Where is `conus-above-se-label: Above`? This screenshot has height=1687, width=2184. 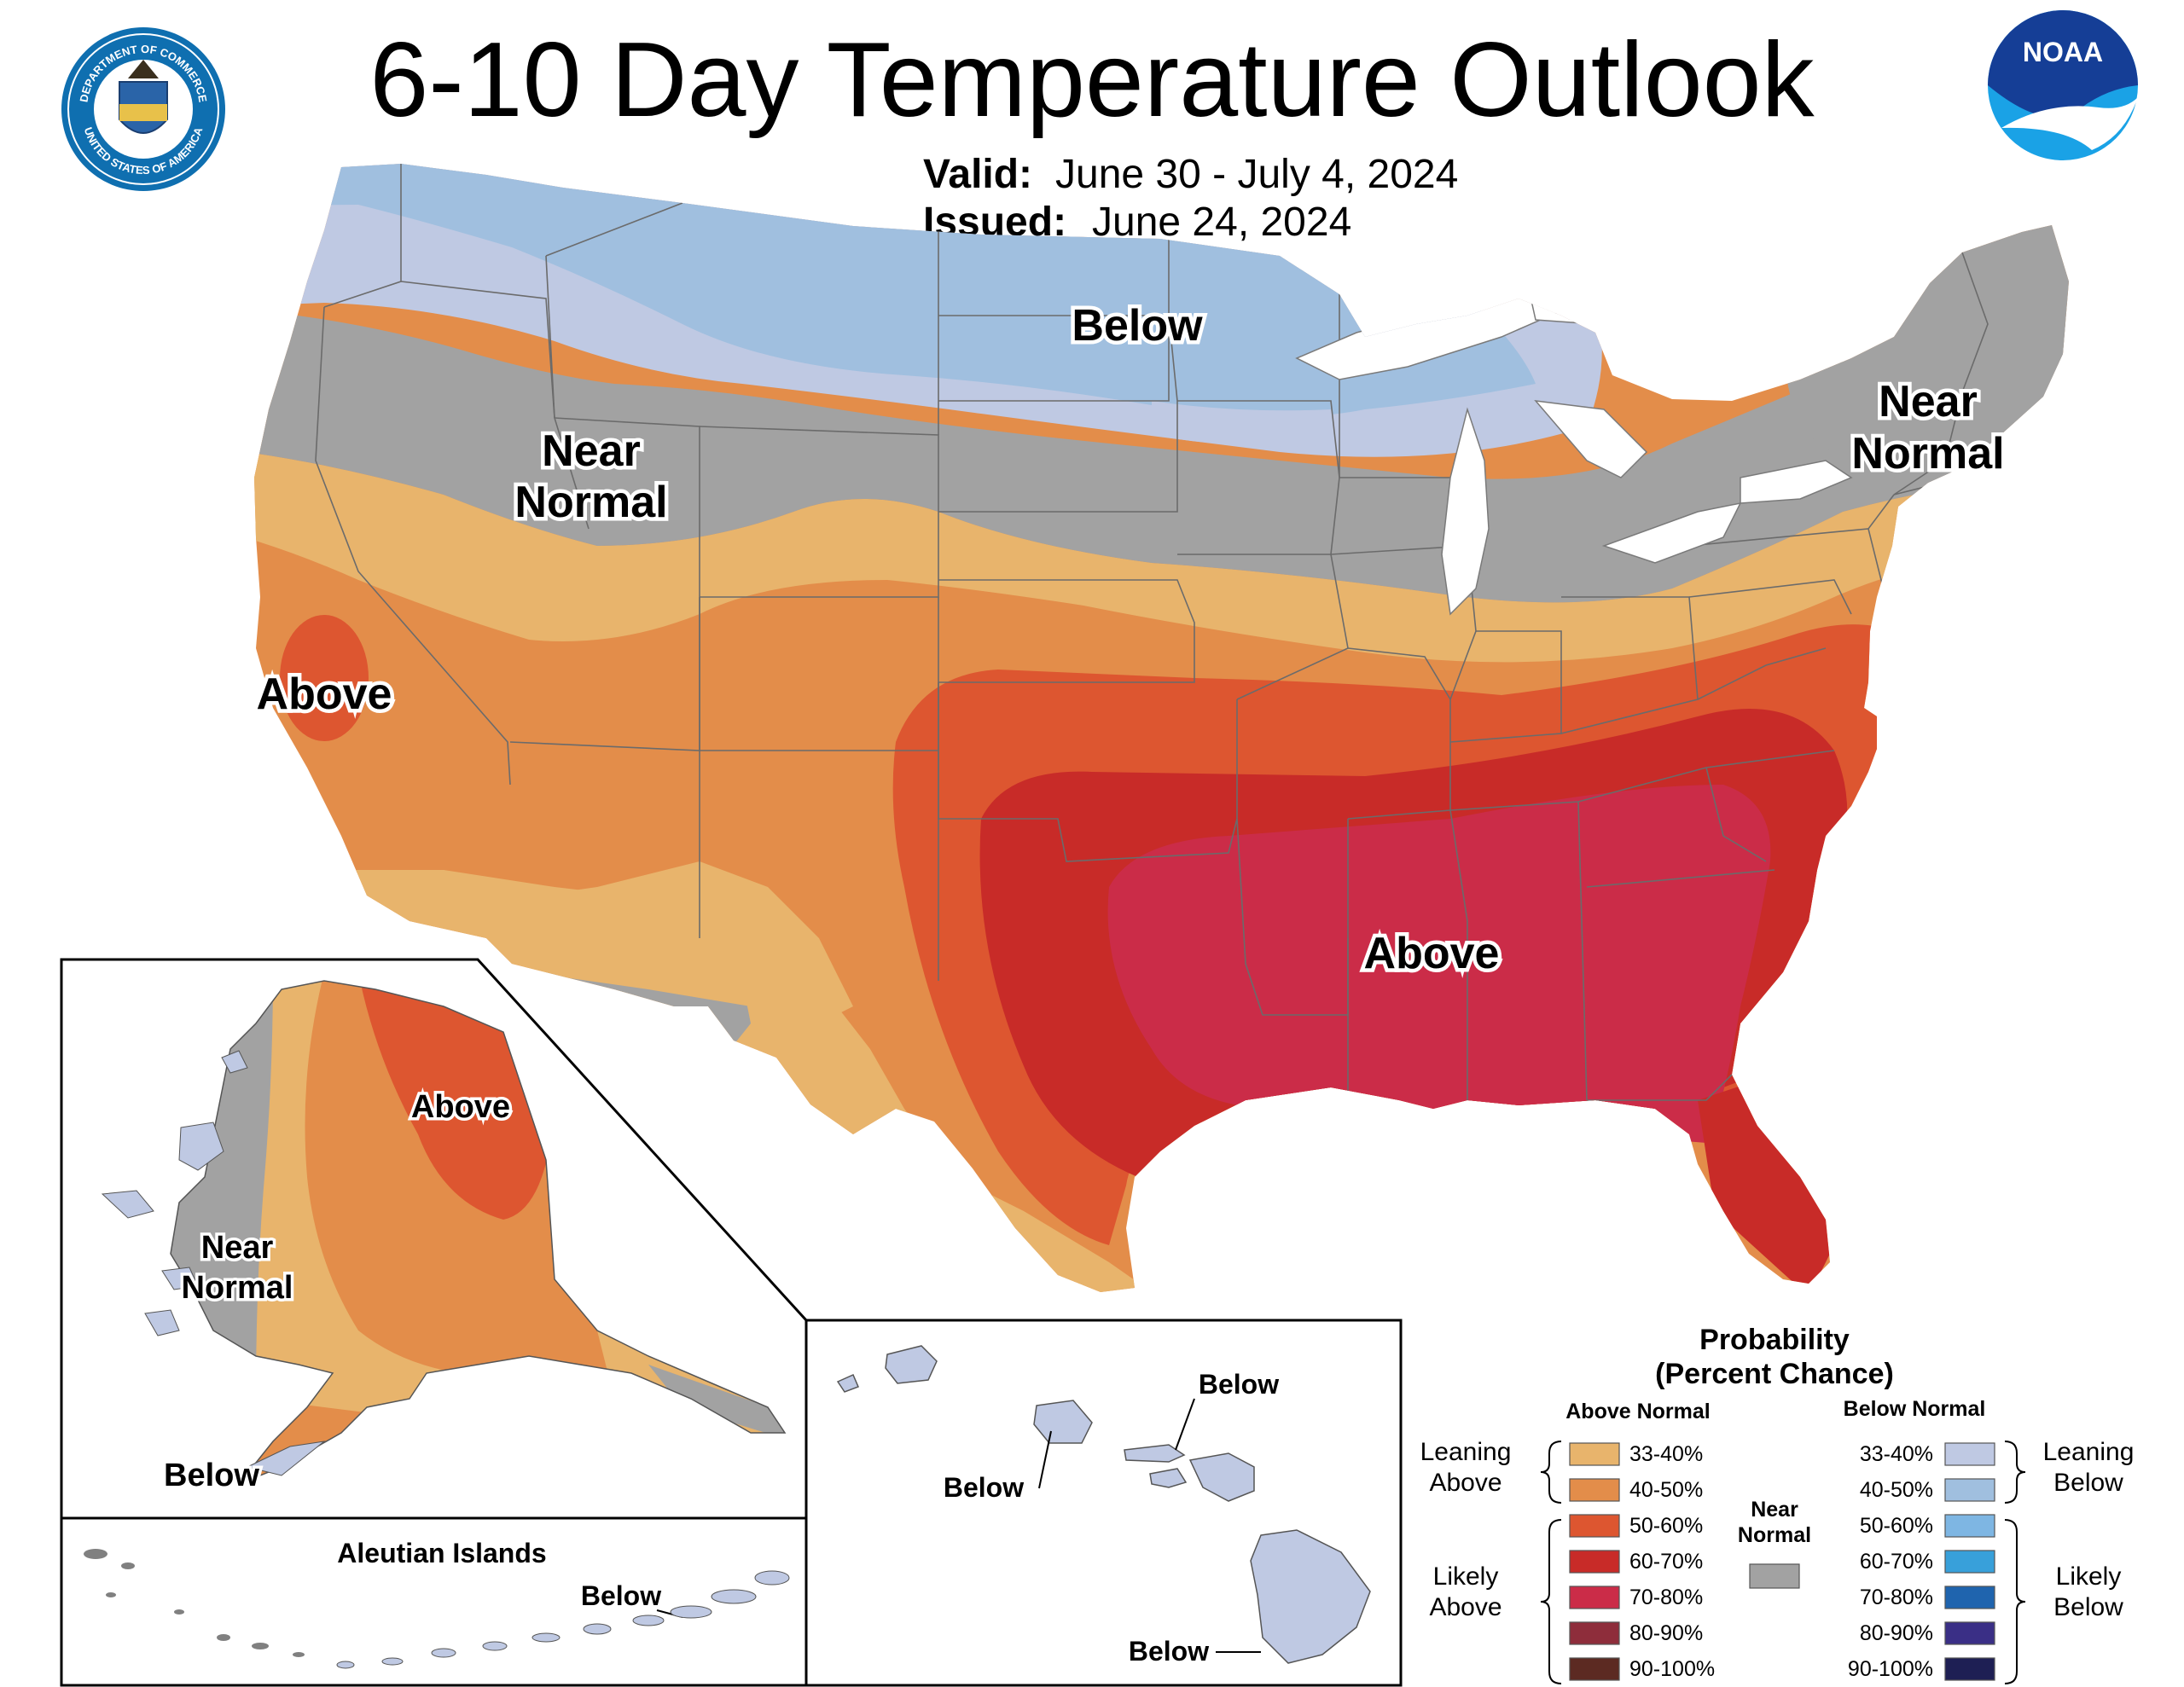
conus-above-se-label: Above is located at coordinates (1432, 953).